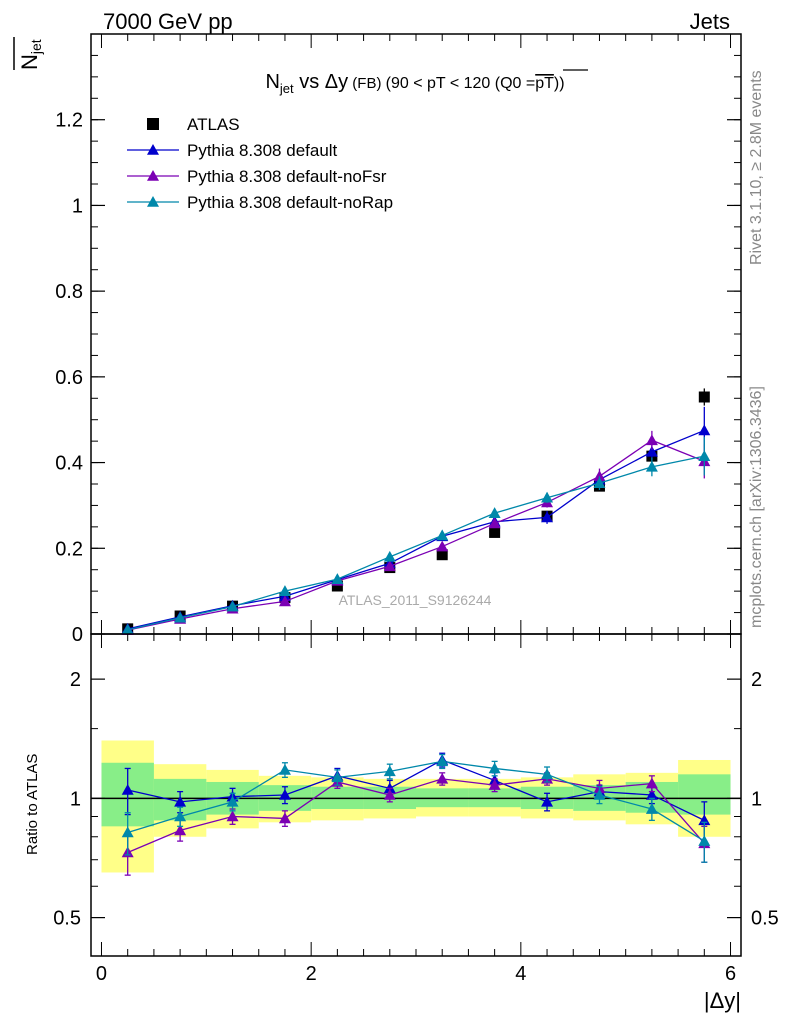 The width and height of the screenshot is (786, 1024). What do you see at coordinates (756, 167) in the screenshot?
I see `rivet-version-label: Rivet 3.1.10, ≥ 2.8M events` at bounding box center [756, 167].